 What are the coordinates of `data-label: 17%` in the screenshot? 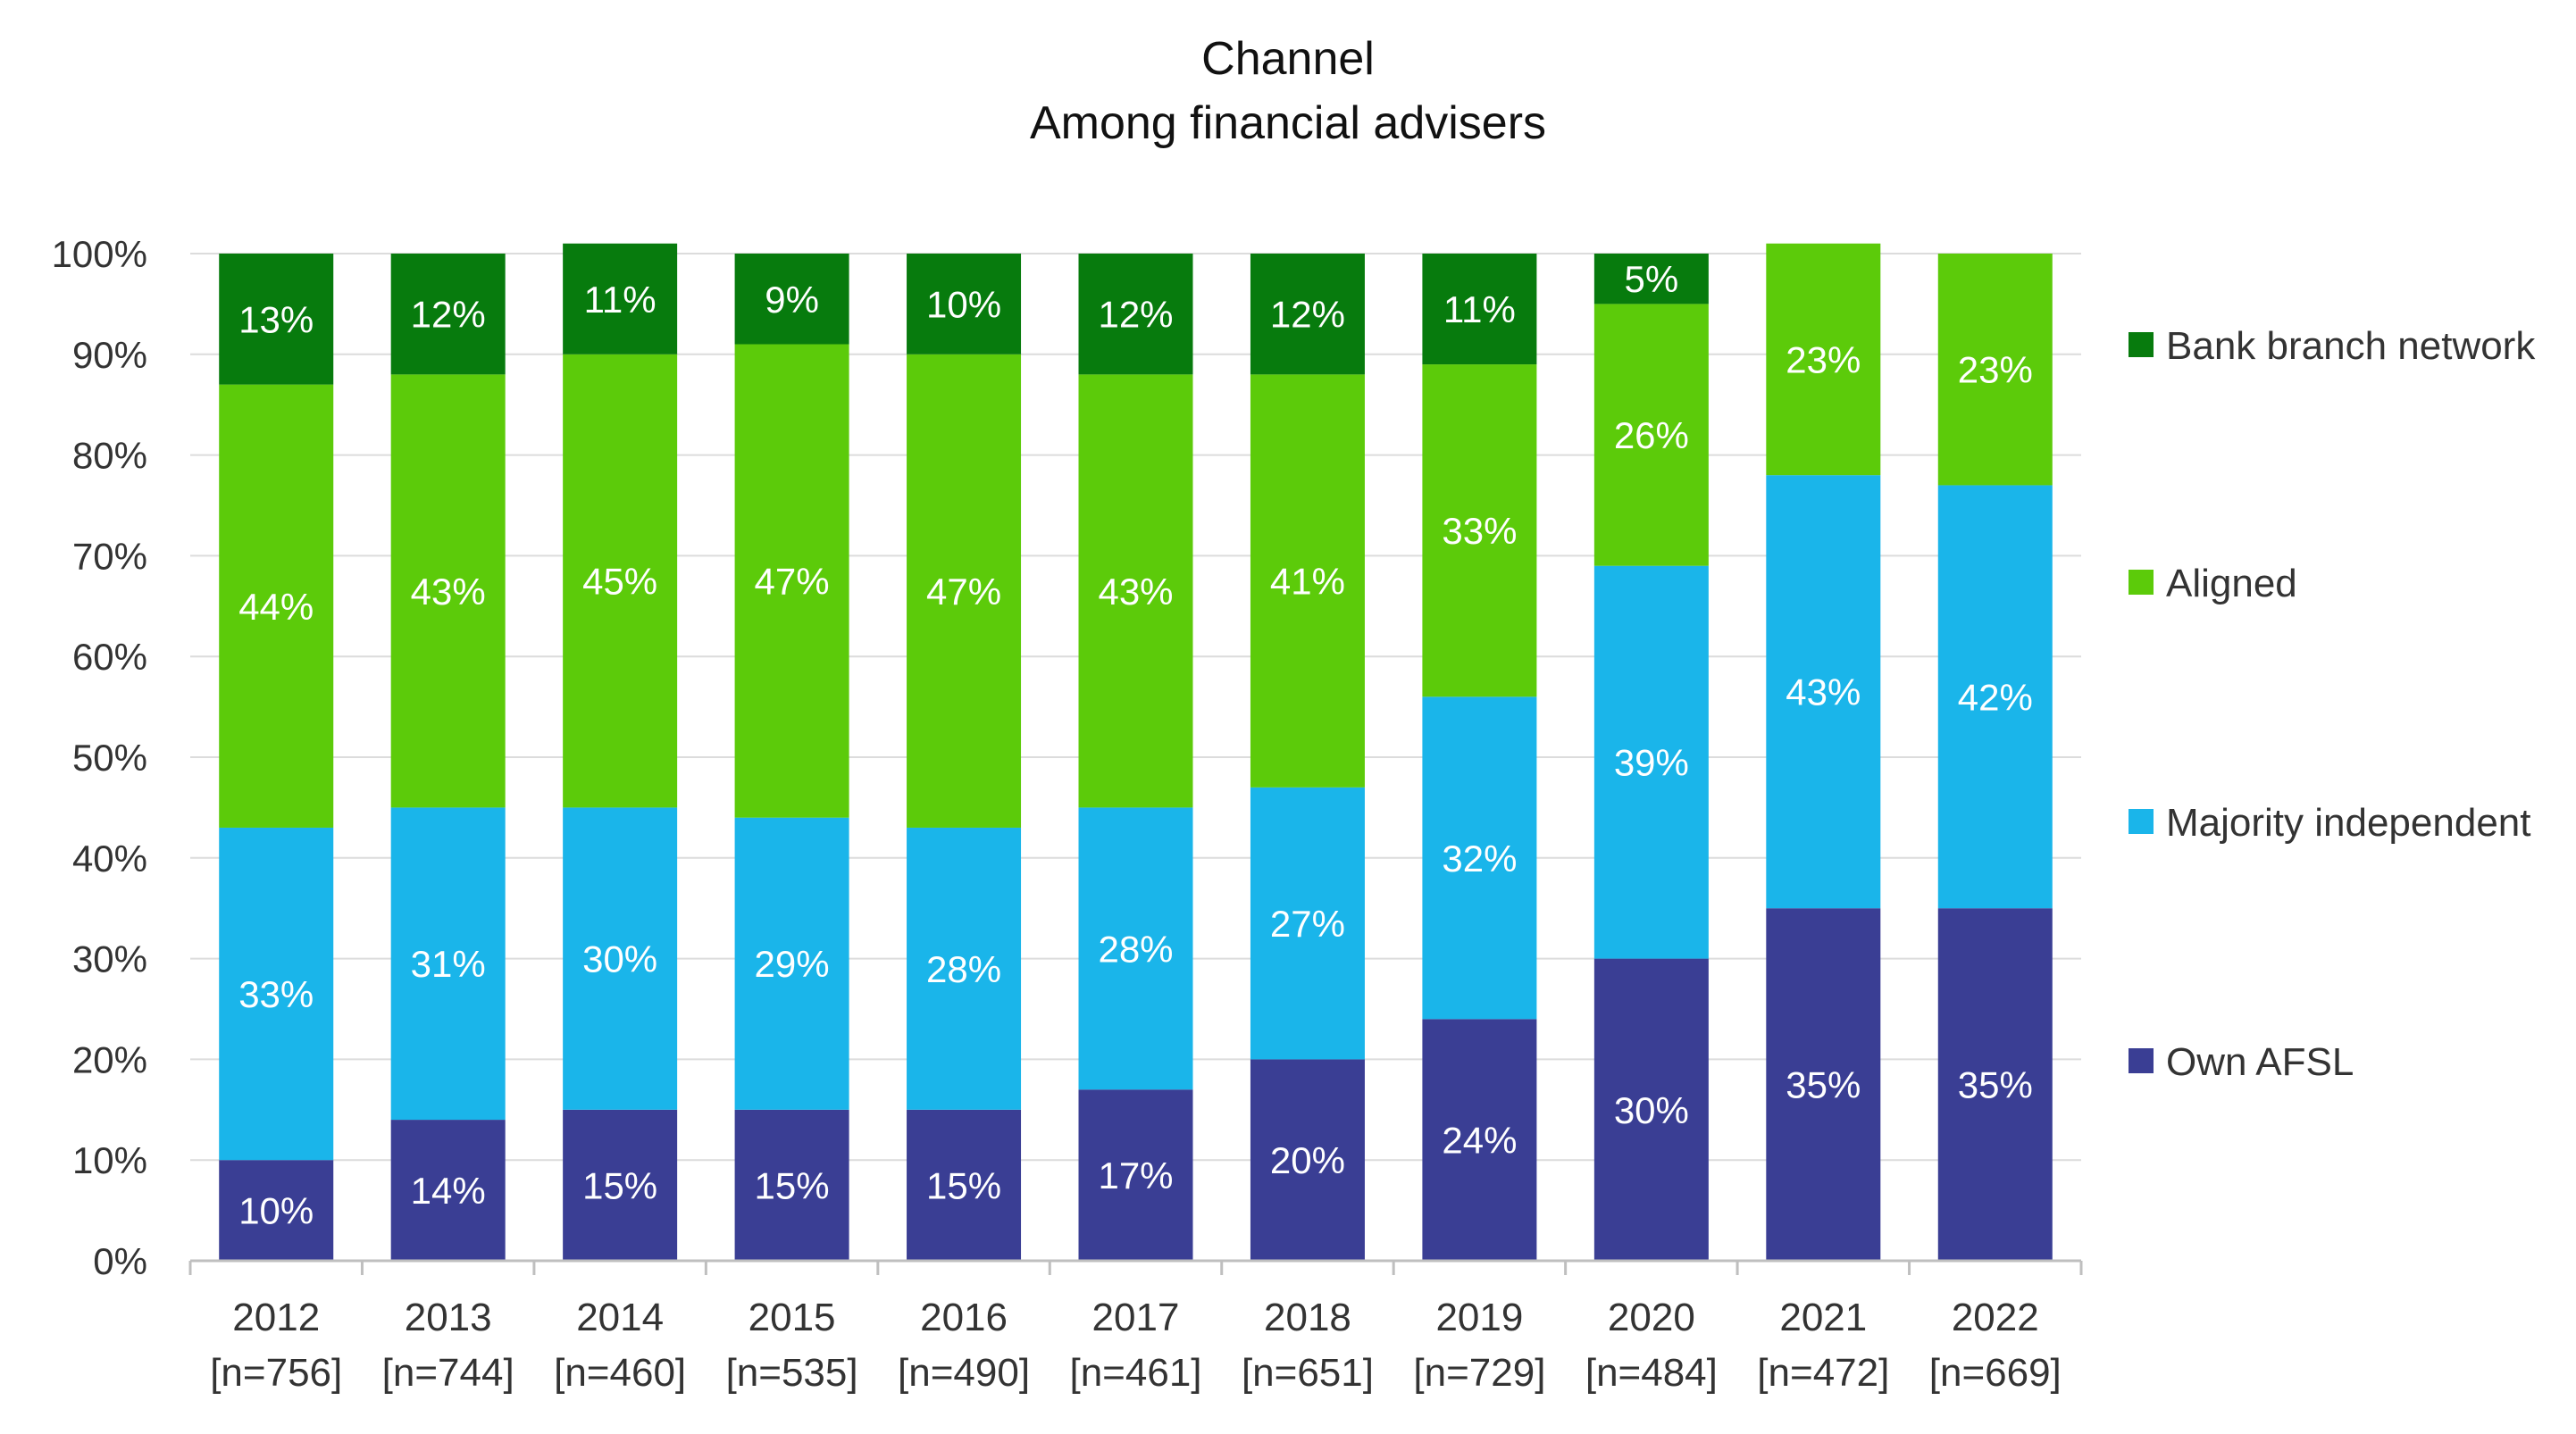 It's located at (1136, 1175).